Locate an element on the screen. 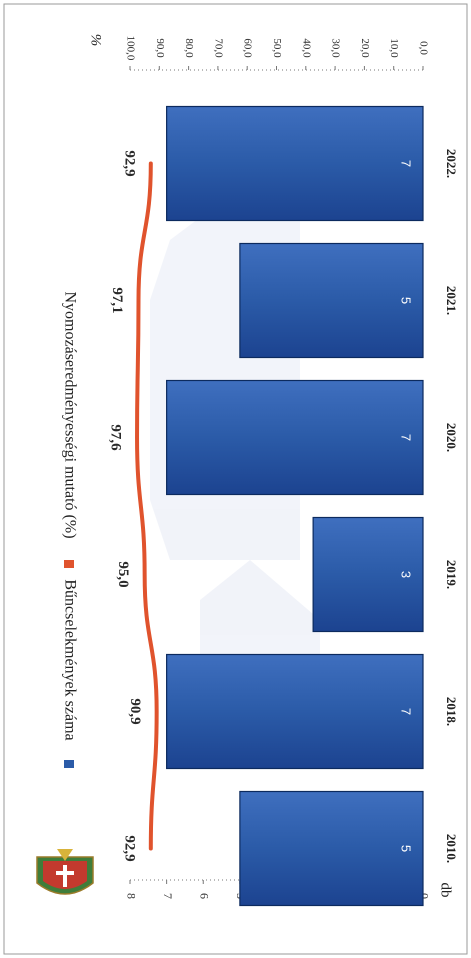  category-label: 2019. is located at coordinates (451, 574).